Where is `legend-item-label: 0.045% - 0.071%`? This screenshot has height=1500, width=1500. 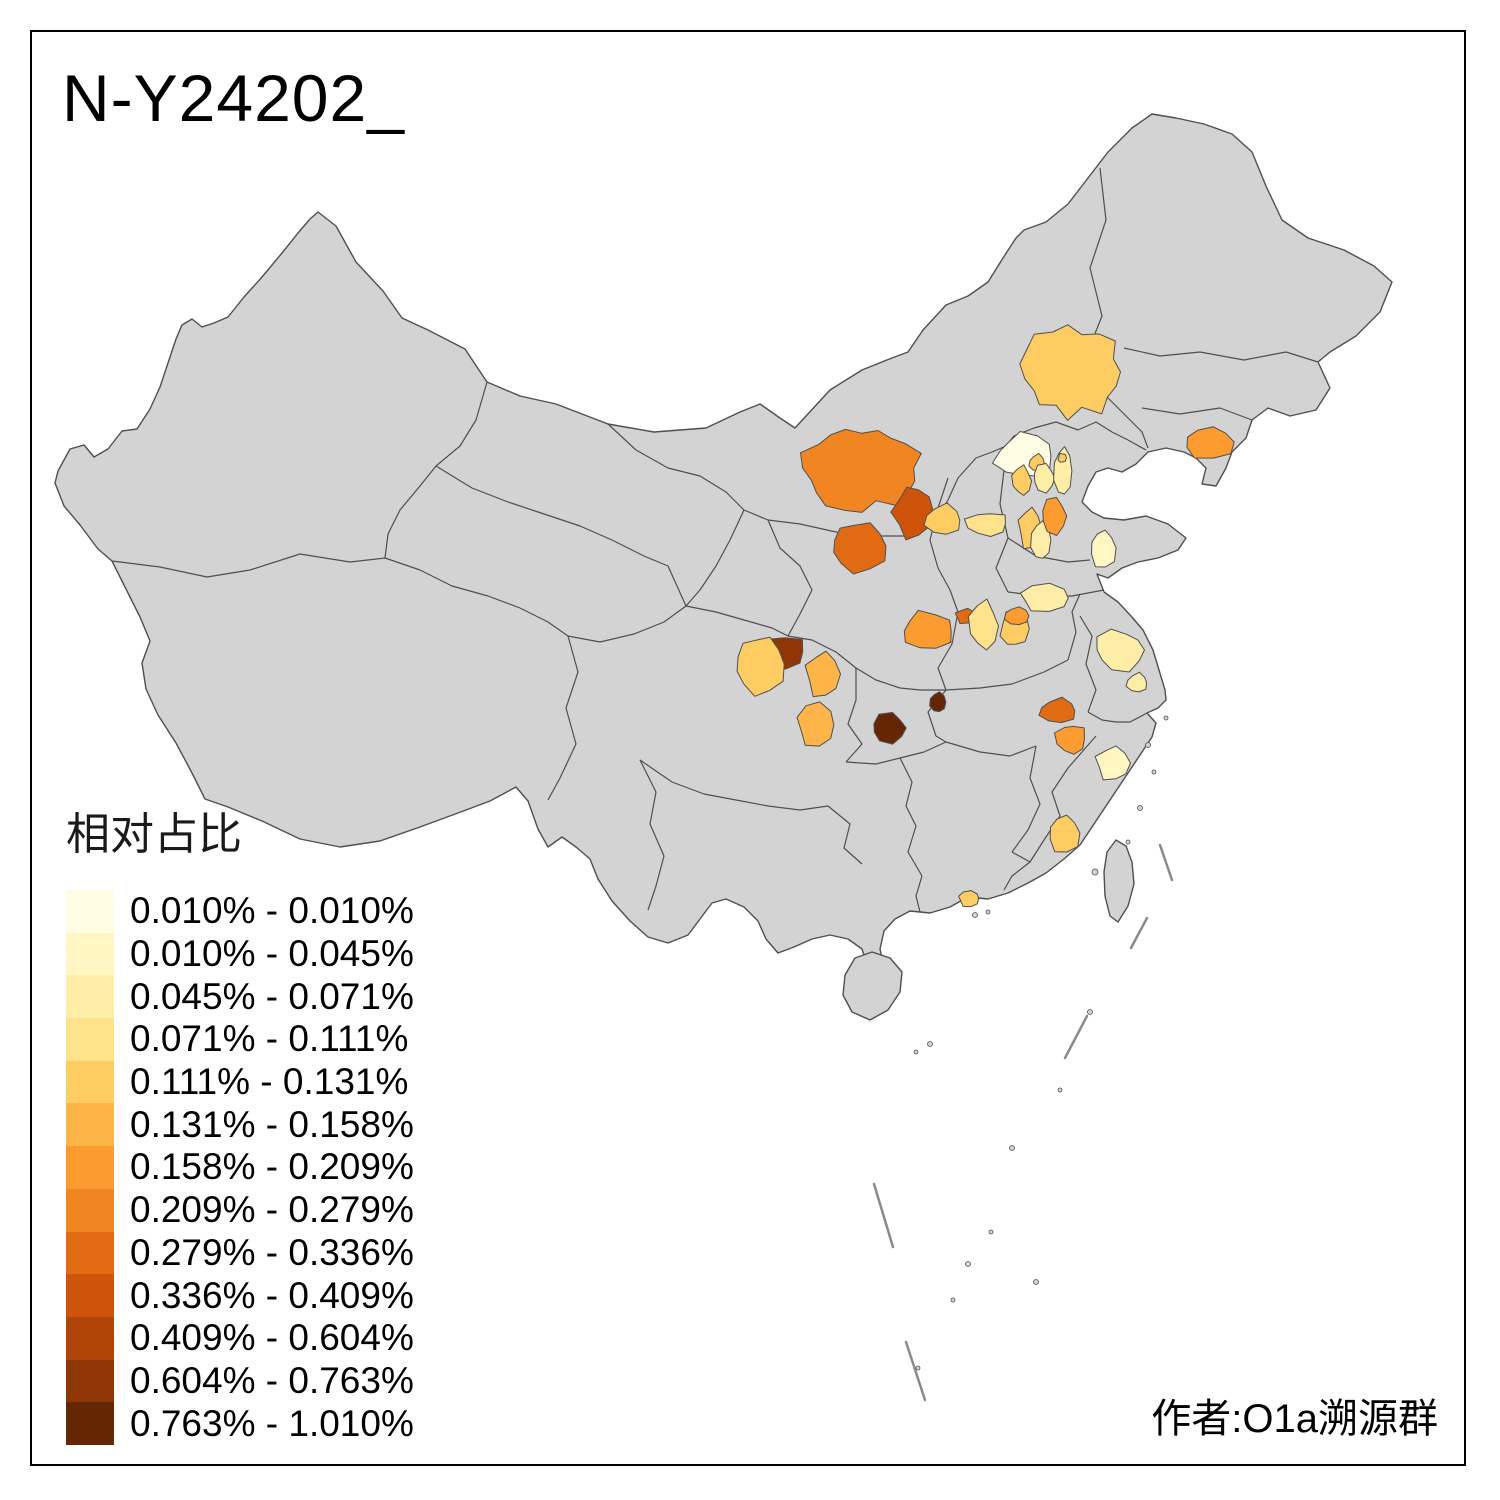
legend-item-label: 0.045% - 0.071% is located at coordinates (272, 996).